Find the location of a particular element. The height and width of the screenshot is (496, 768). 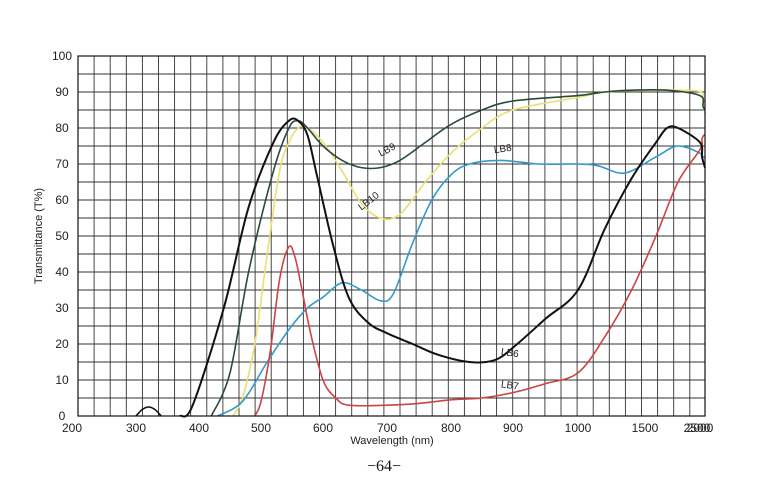

y-tick-labels: 0 10 20 30 40 50 60 70 80 90 100 is located at coordinates (62, 236).